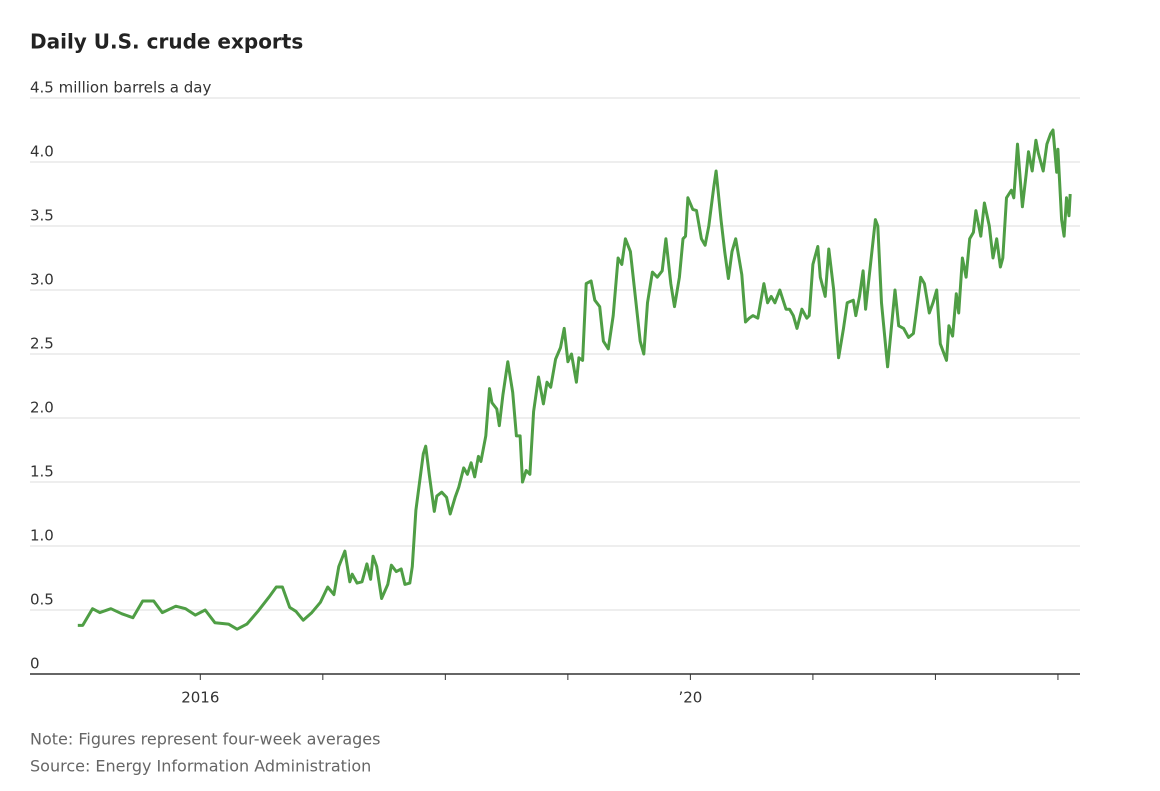 The image size is (1160, 791). Describe the element at coordinates (42, 600) in the screenshot. I see `y-tick-label: 0.5` at that location.